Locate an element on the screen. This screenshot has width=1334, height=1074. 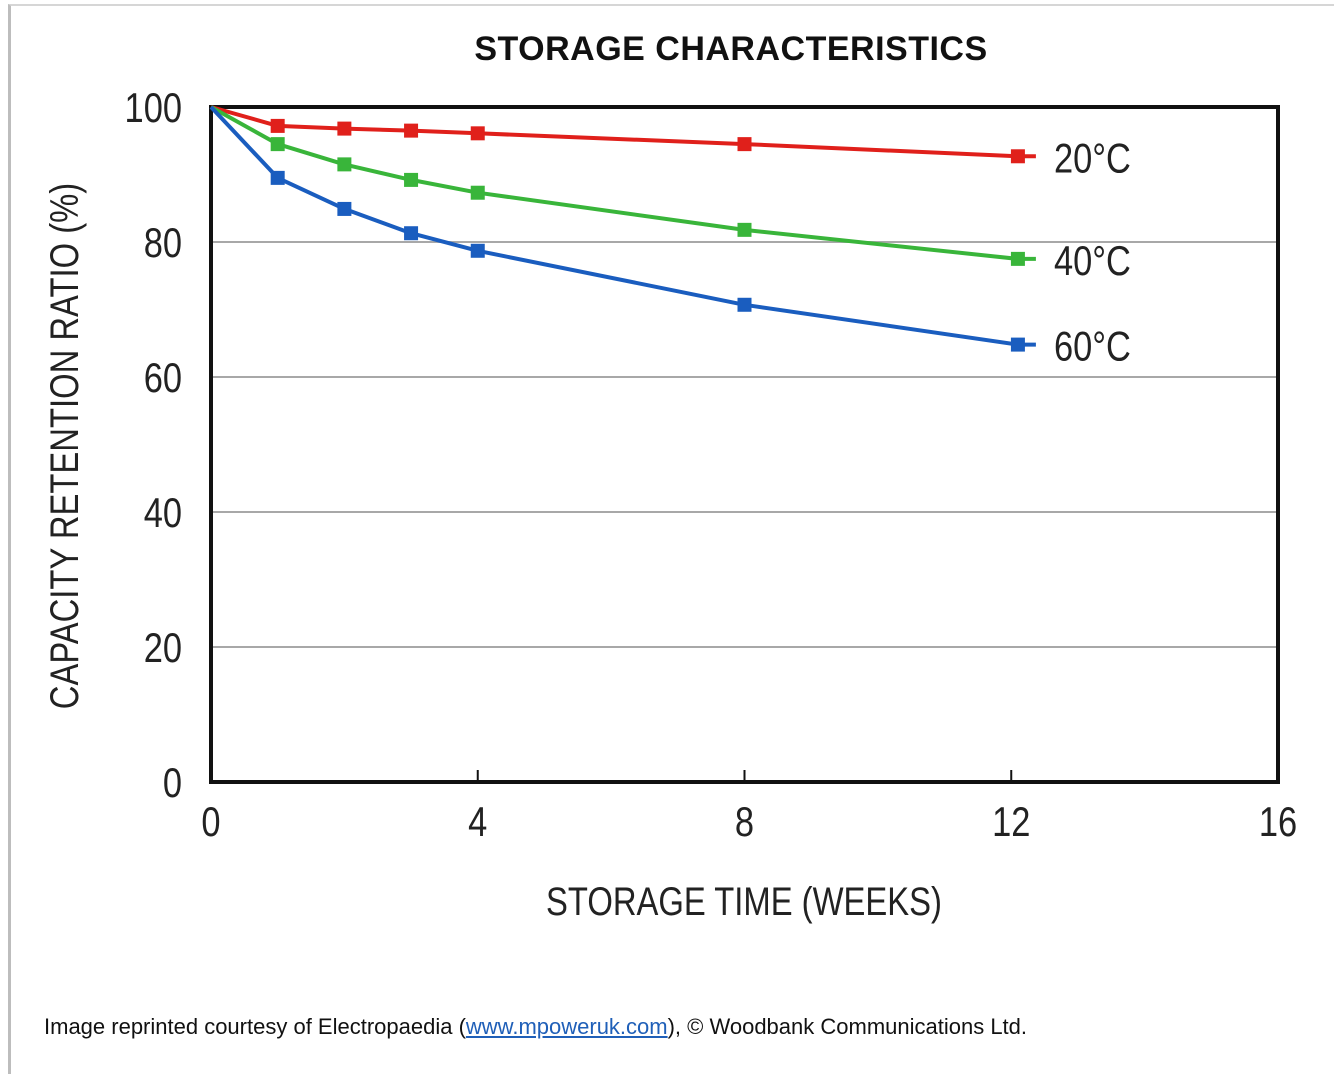
x-axis-label: STORAGE TIME (WEEKS) is located at coordinates (744, 901).